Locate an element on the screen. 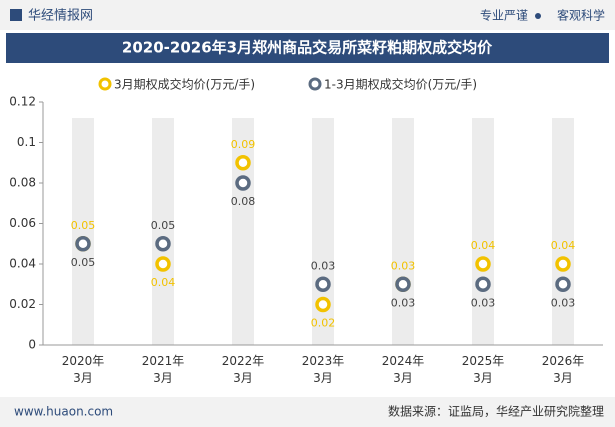 The image size is (615, 427). data-label: 0.02 is located at coordinates (323, 323).